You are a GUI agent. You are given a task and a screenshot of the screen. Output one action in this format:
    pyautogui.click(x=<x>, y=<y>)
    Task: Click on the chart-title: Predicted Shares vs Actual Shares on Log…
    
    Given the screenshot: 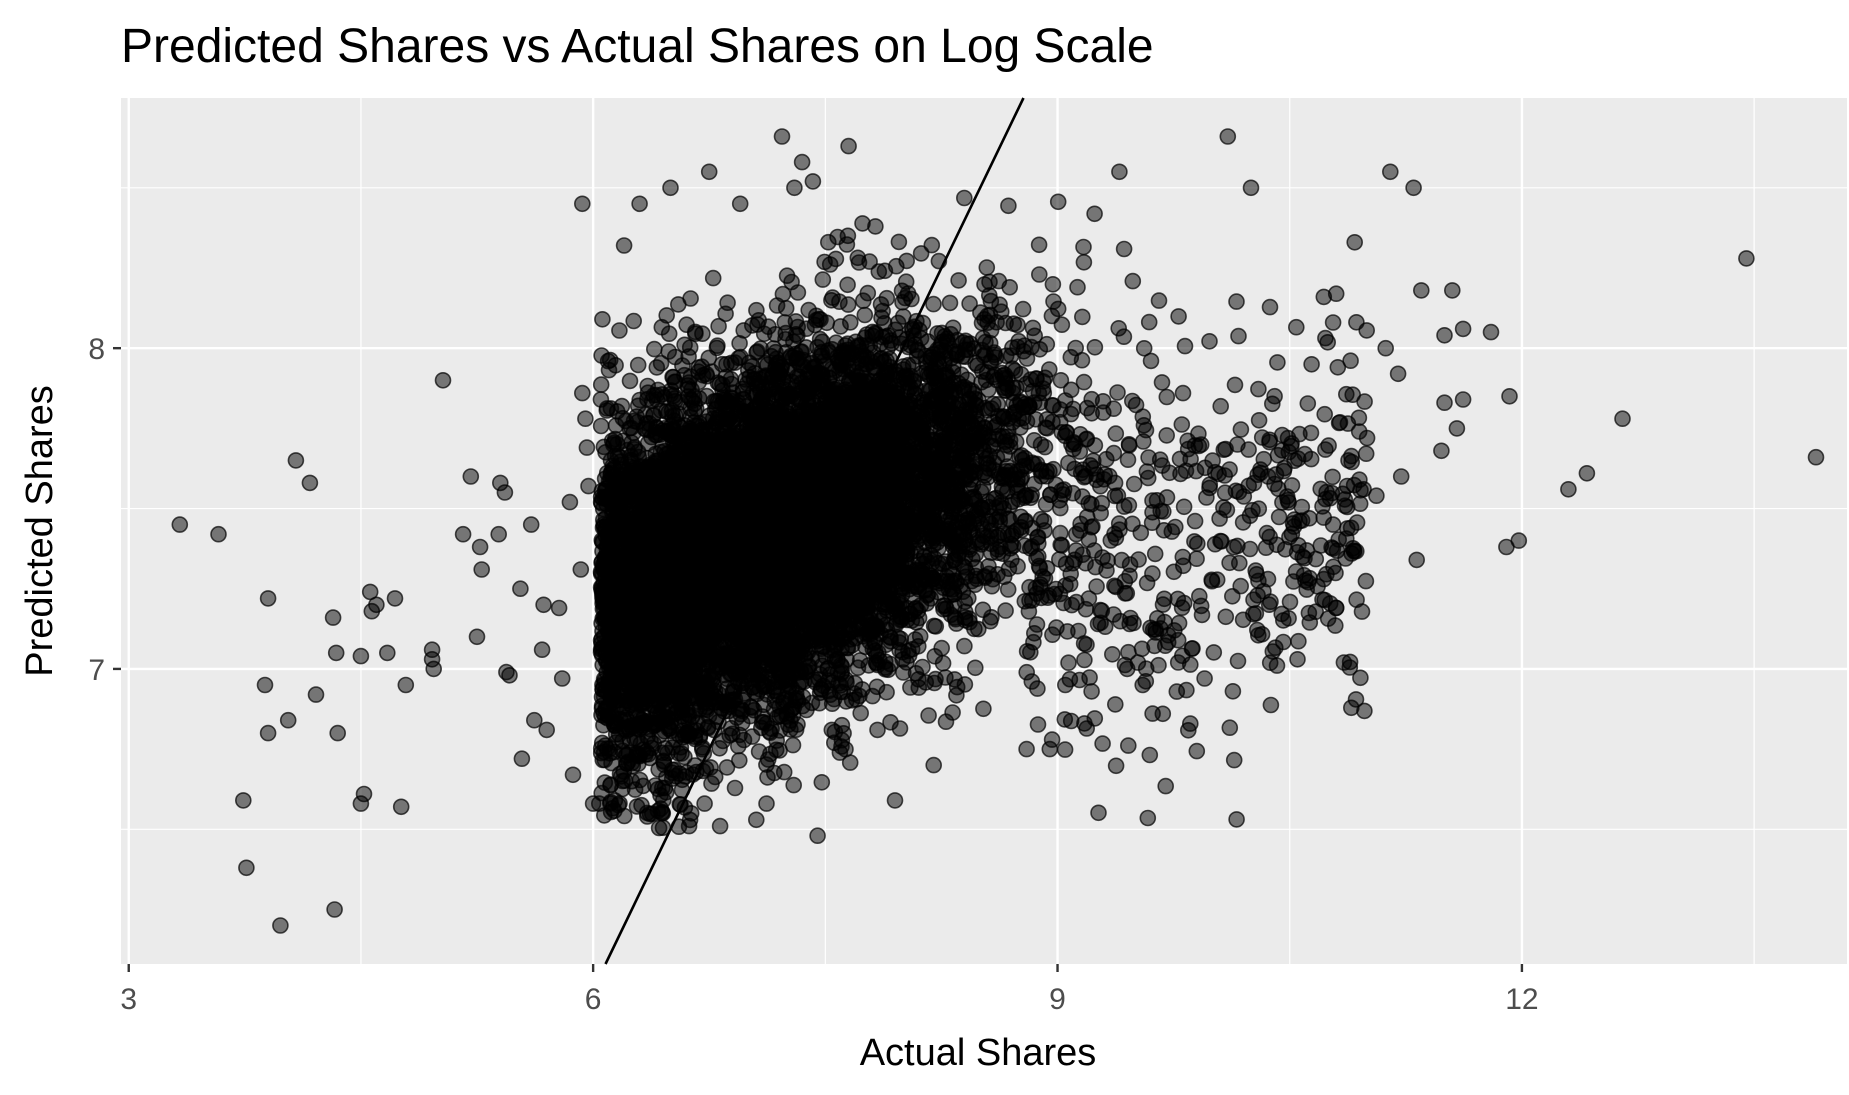 What is the action you would take?
    pyautogui.click(x=637, y=46)
    